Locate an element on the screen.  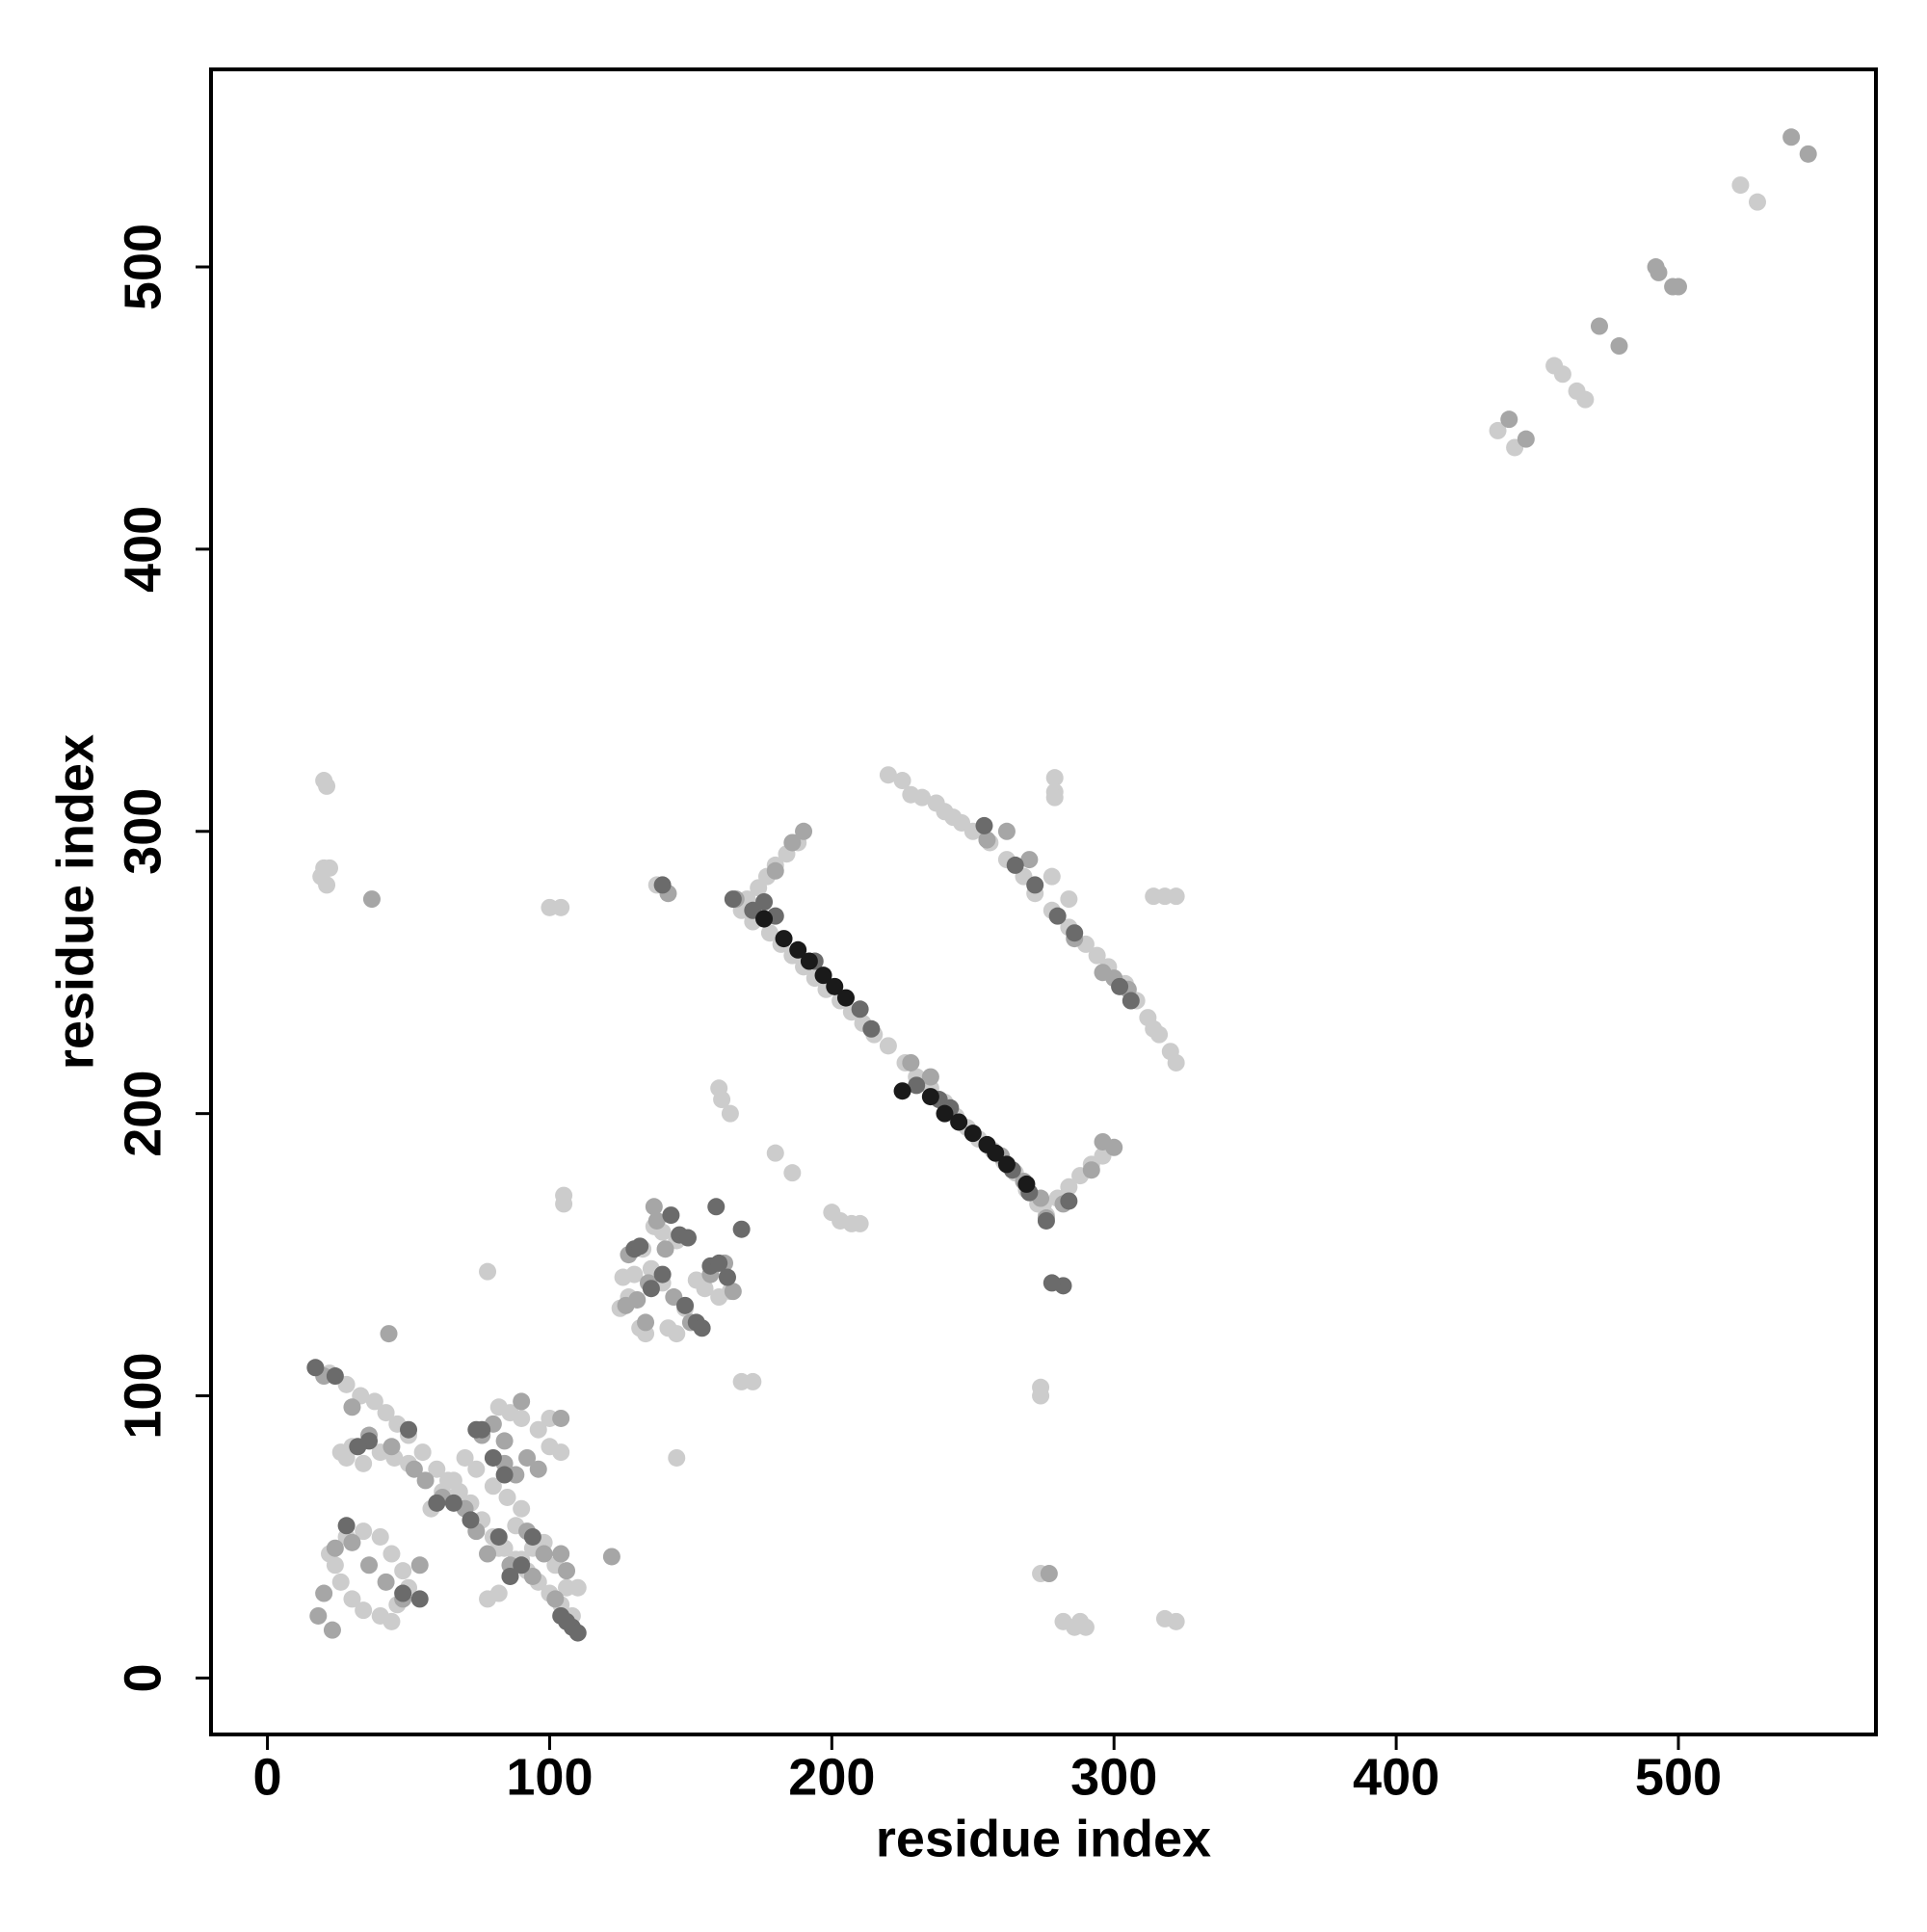
x-tick-label: 100 is located at coordinates (549, 1777).